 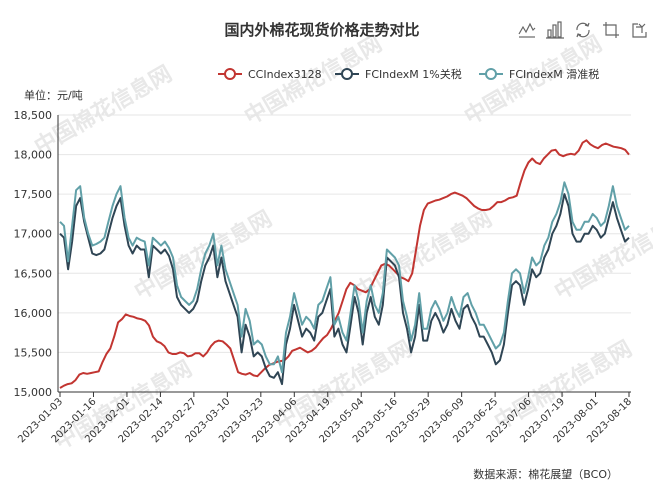 What do you see at coordinates (33, 352) in the screenshot?
I see `y-tick-label: 15,500` at bounding box center [33, 352].